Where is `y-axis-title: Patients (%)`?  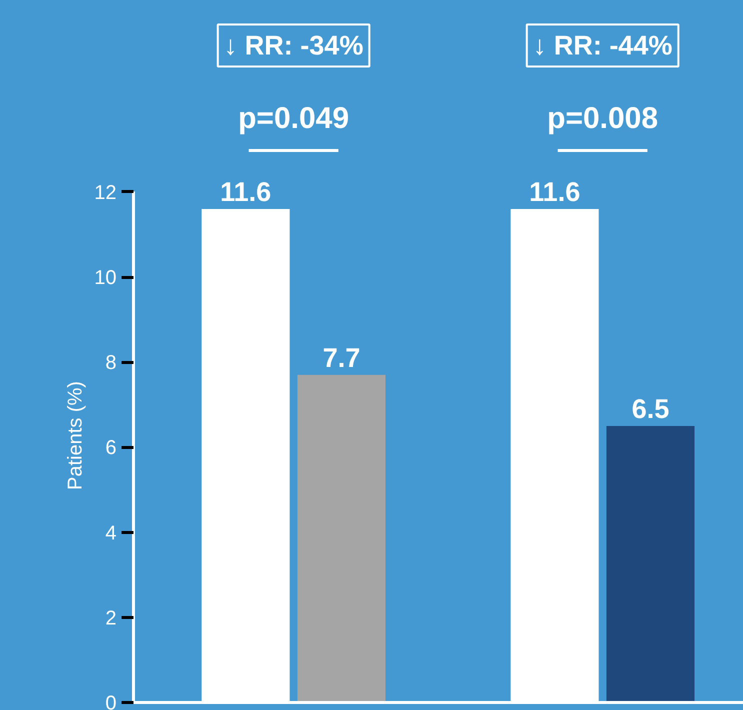
y-axis-title: Patients (%) is located at coordinates (75, 435).